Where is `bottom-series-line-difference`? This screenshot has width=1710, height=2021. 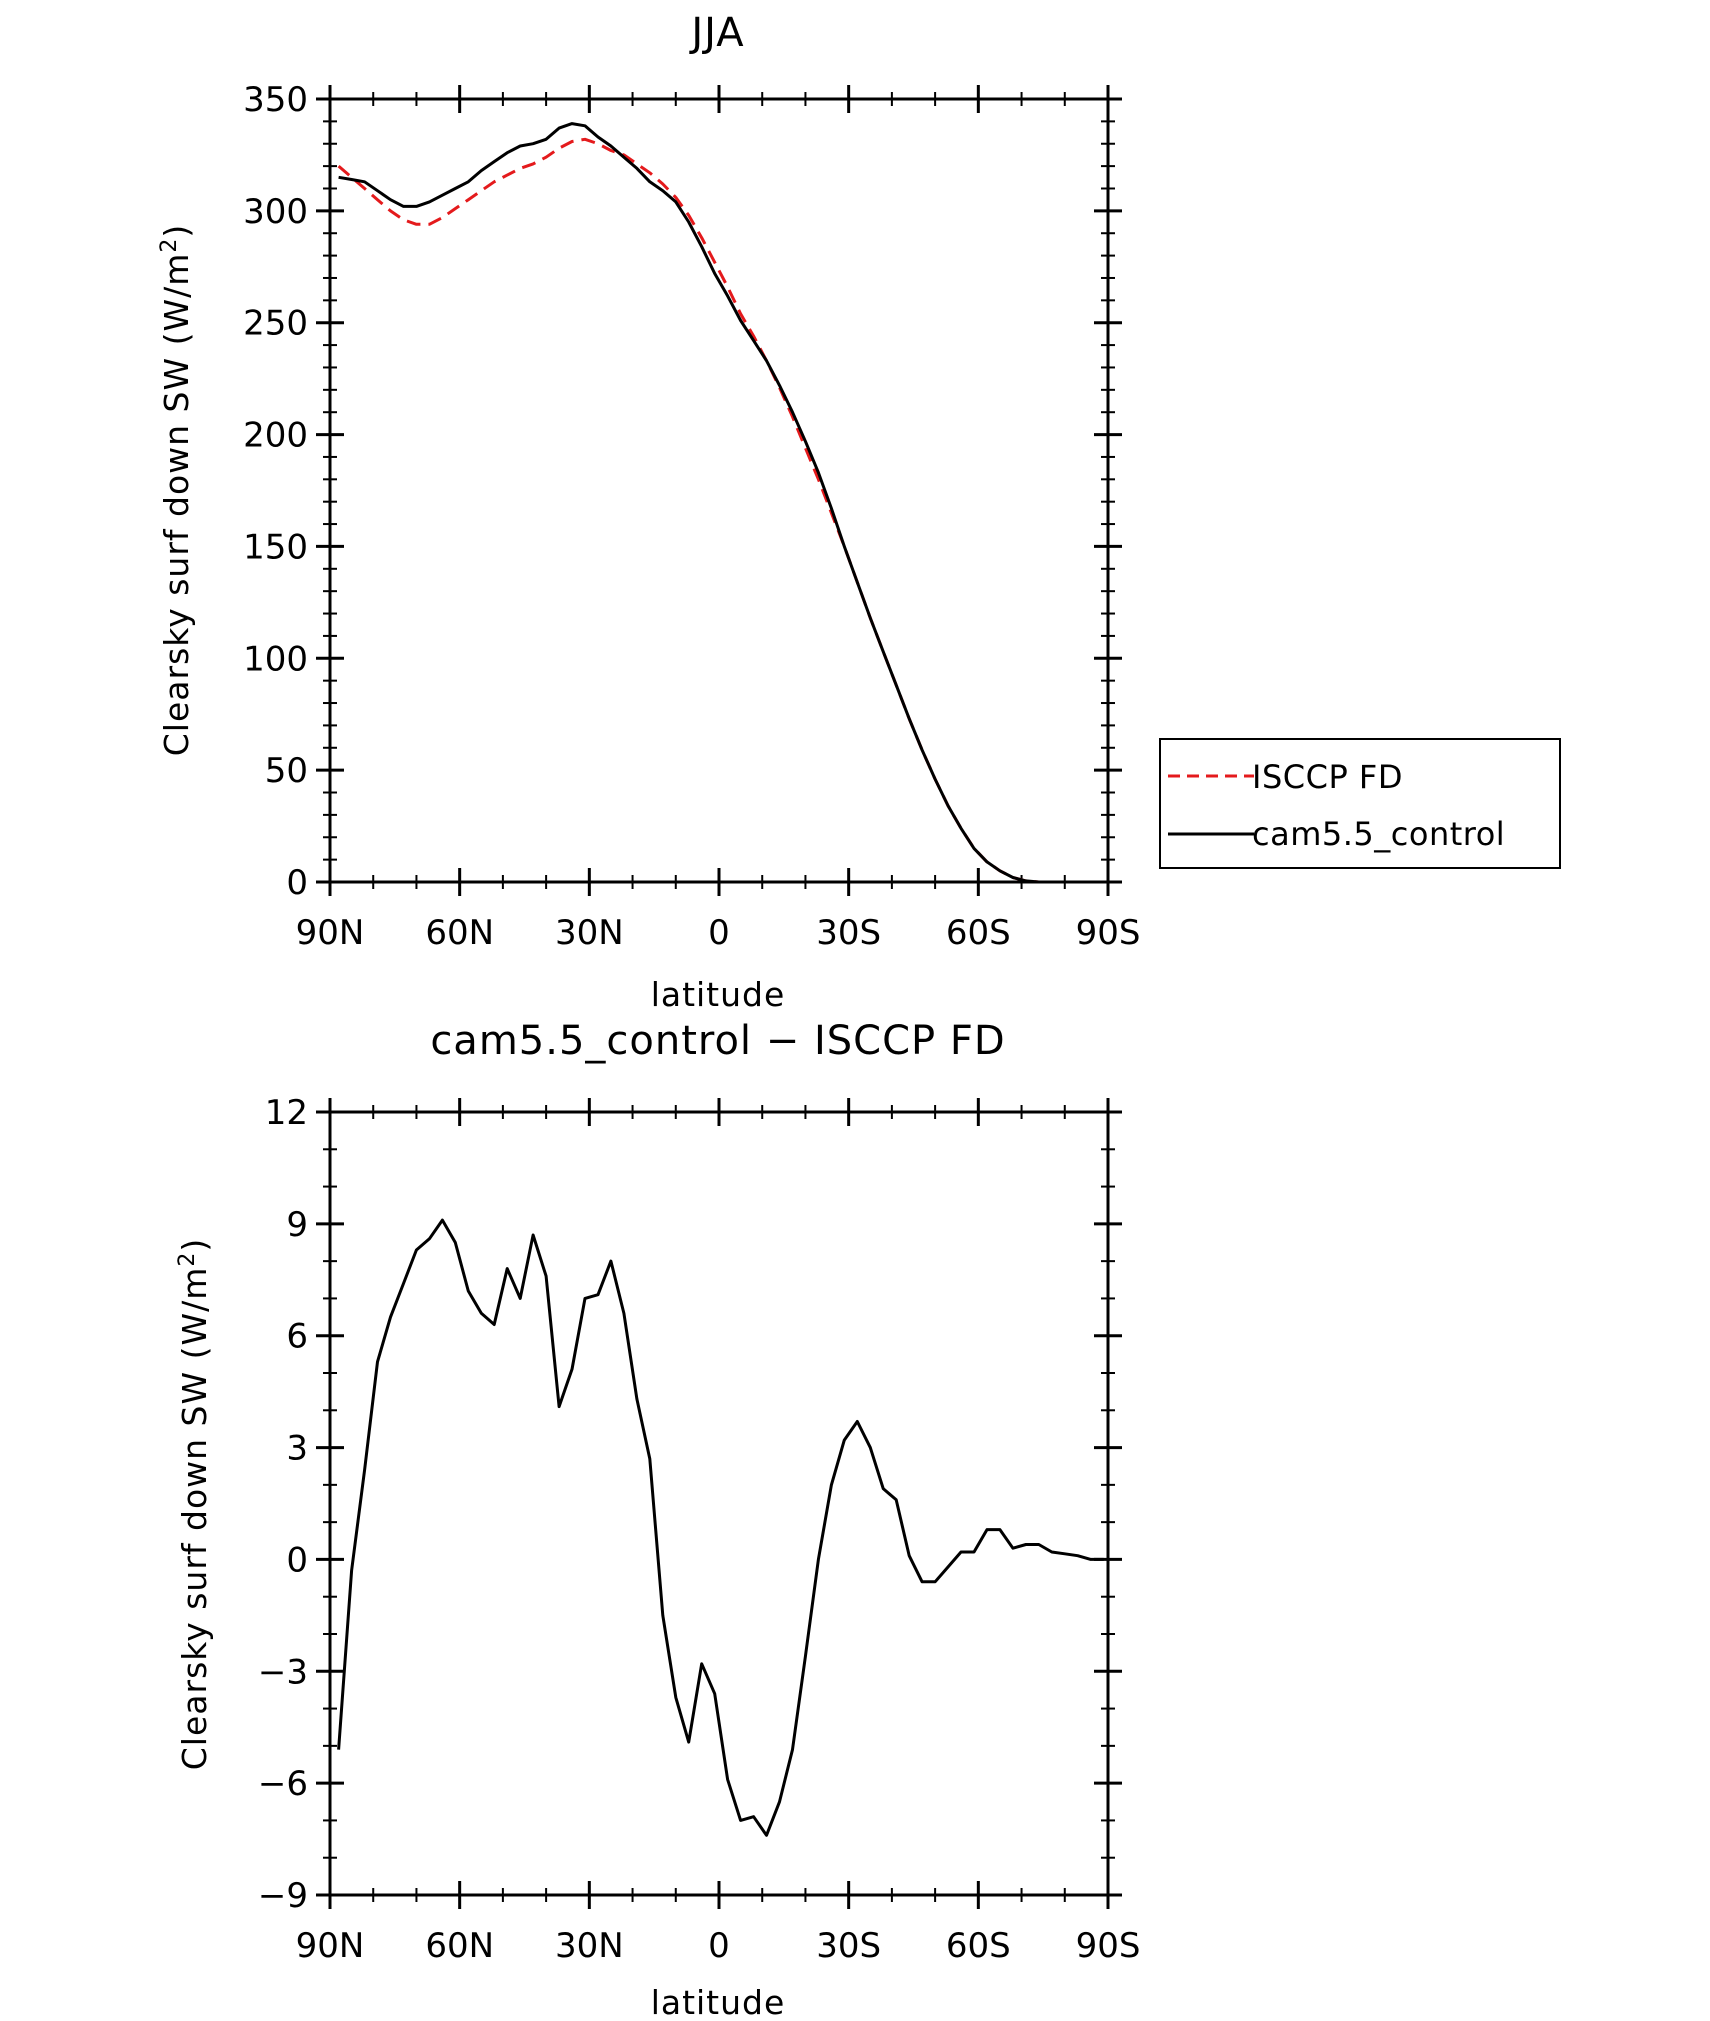
bottom-series-line-difference is located at coordinates (720, 1527).